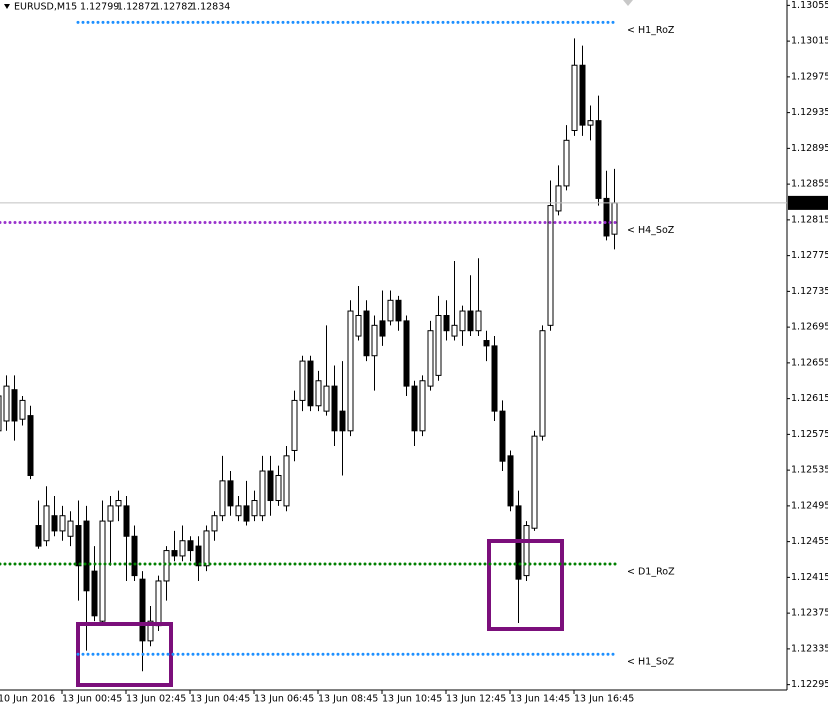  What do you see at coordinates (284, 699) in the screenshot?
I see `x-tick-label: 13 Jun 06:45` at bounding box center [284, 699].